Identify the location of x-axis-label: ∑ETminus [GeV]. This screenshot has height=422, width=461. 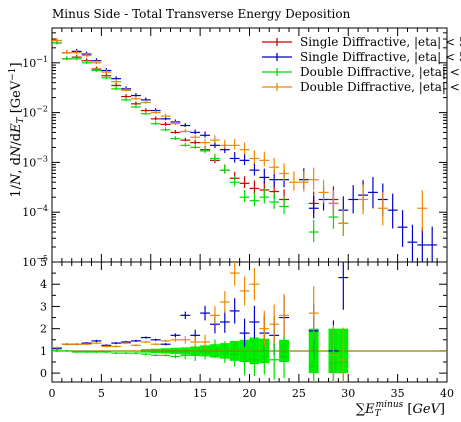
(400, 409).